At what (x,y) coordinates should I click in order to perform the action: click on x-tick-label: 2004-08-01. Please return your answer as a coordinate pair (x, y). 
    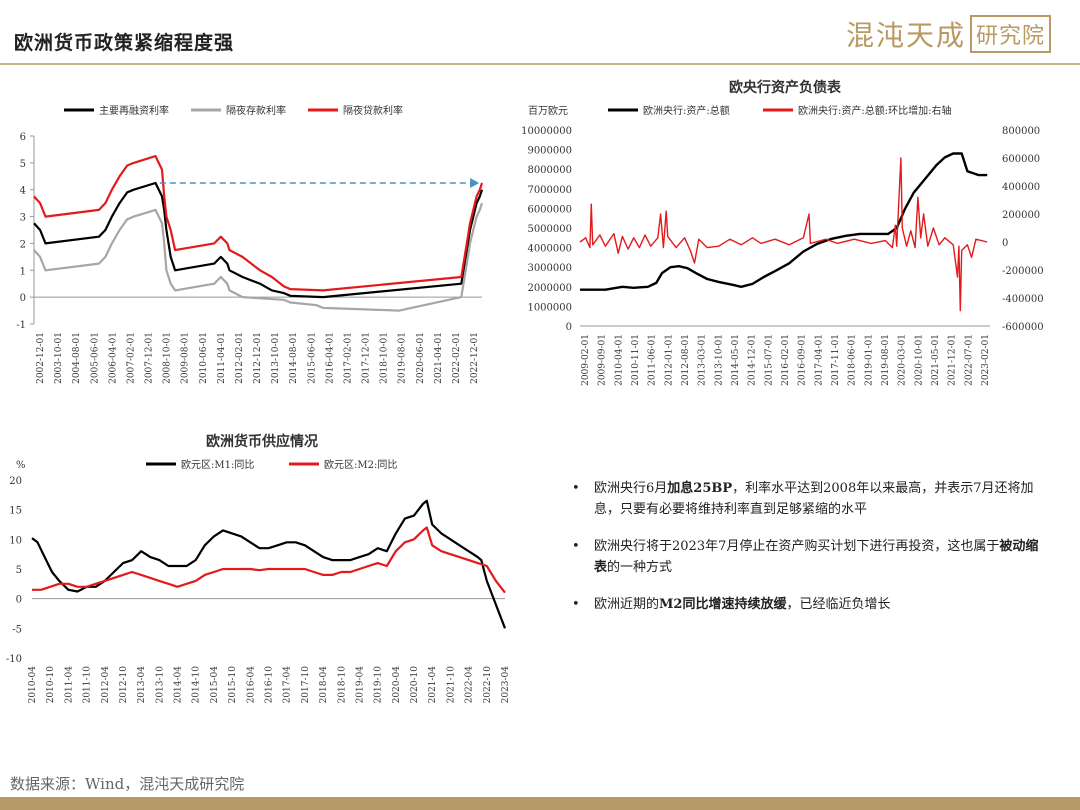
    Looking at the image, I should click on (77, 358).